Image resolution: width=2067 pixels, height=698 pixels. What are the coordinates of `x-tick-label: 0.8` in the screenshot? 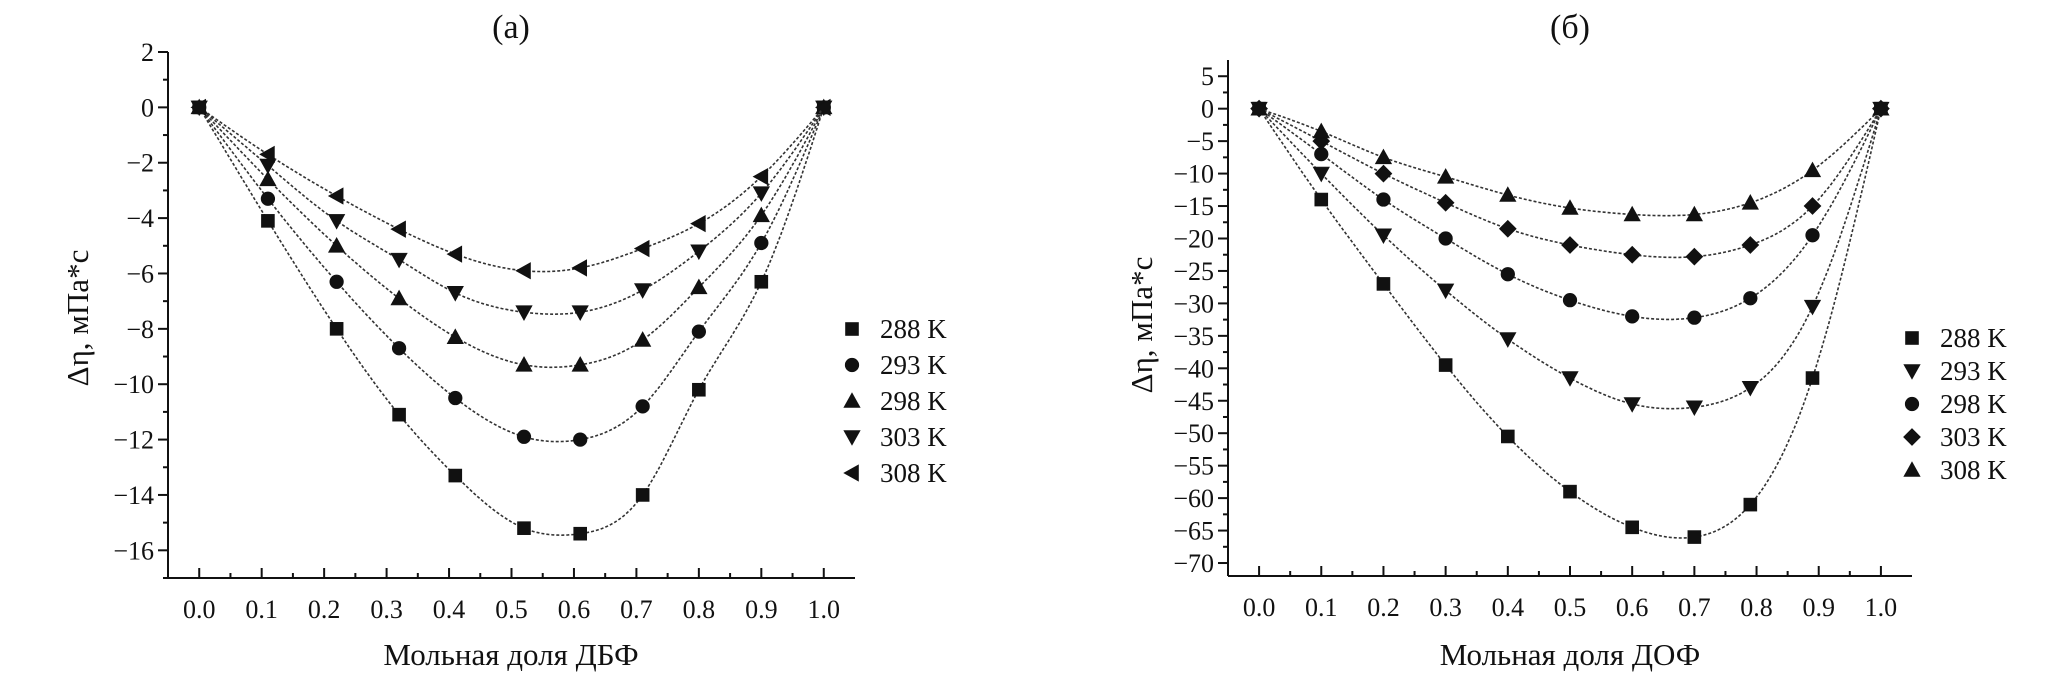 It's located at (699, 609).